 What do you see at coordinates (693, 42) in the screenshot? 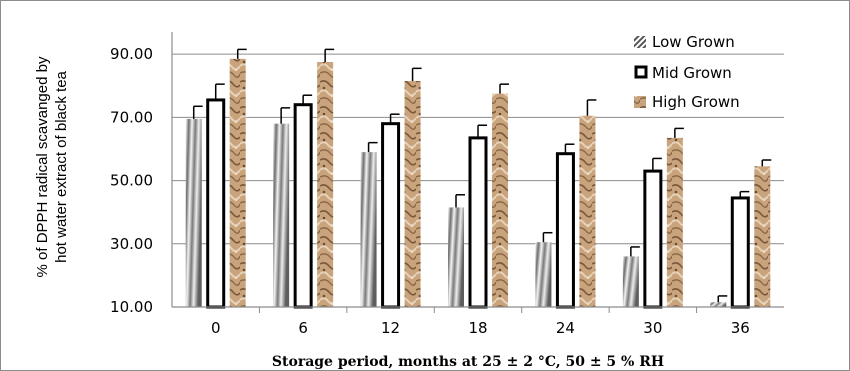
I see `legend-label-low: Low Grown` at bounding box center [693, 42].